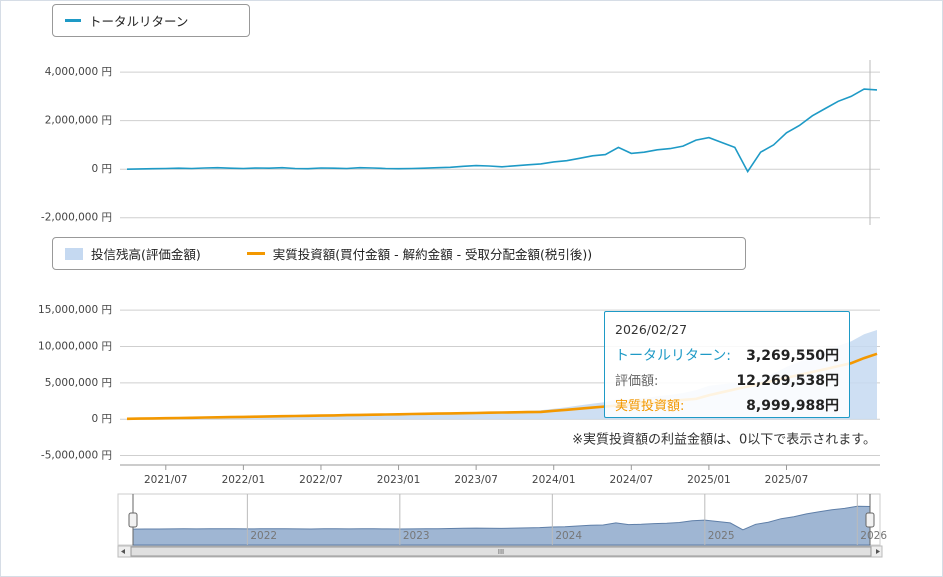 Image resolution: width=943 pixels, height=577 pixels. Describe the element at coordinates (476, 480) in the screenshot. I see `x-tick-label: 2023/07` at that location.